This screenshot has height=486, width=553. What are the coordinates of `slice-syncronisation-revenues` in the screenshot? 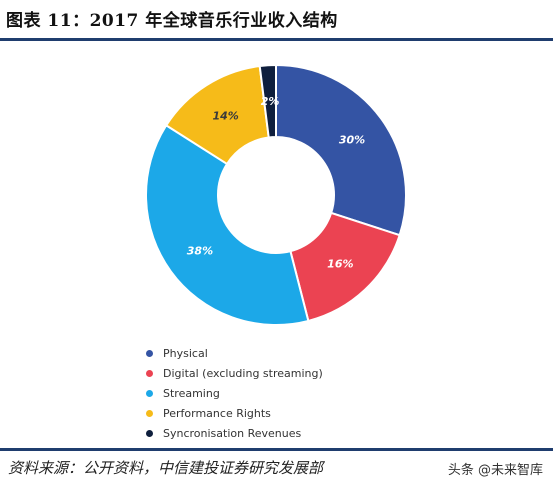 It's located at (267, 101).